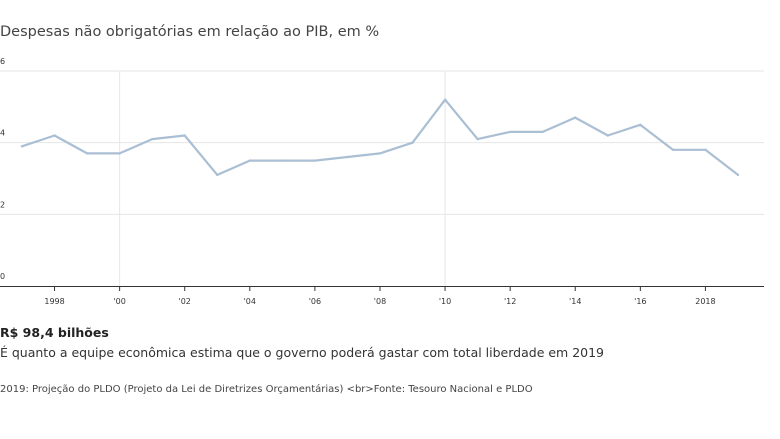 The image size is (780, 439). I want to click on x-axis: 1998 '00 '02 '04 '06 '08 '10 '12 '14 '16 2018, so click(380, 296).